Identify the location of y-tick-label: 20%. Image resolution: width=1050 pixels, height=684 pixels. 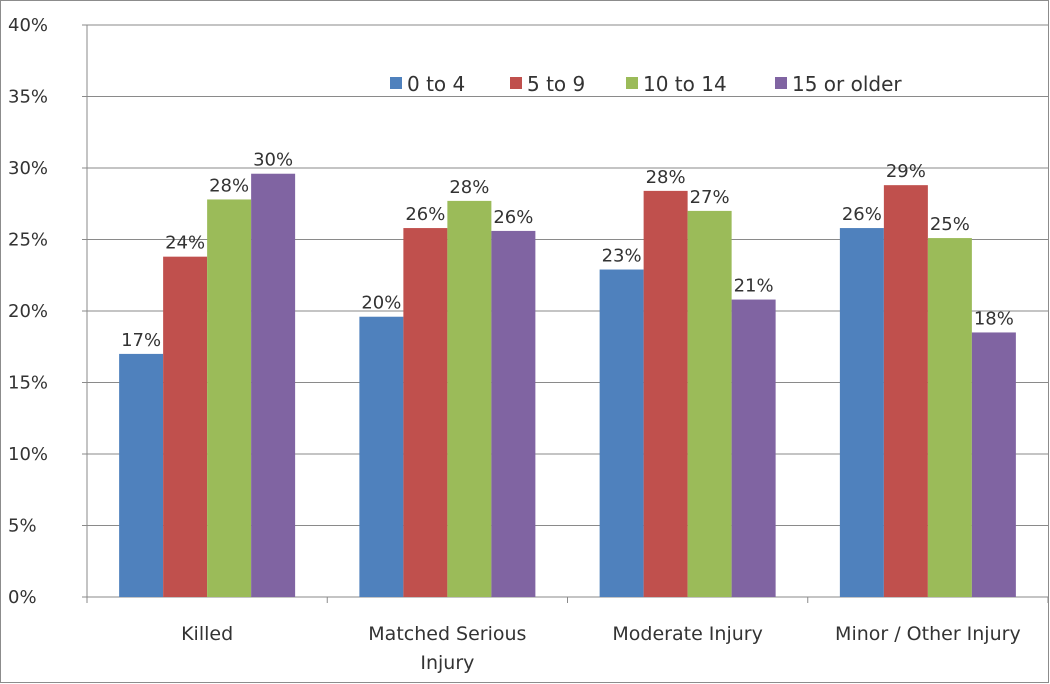
(28, 311).